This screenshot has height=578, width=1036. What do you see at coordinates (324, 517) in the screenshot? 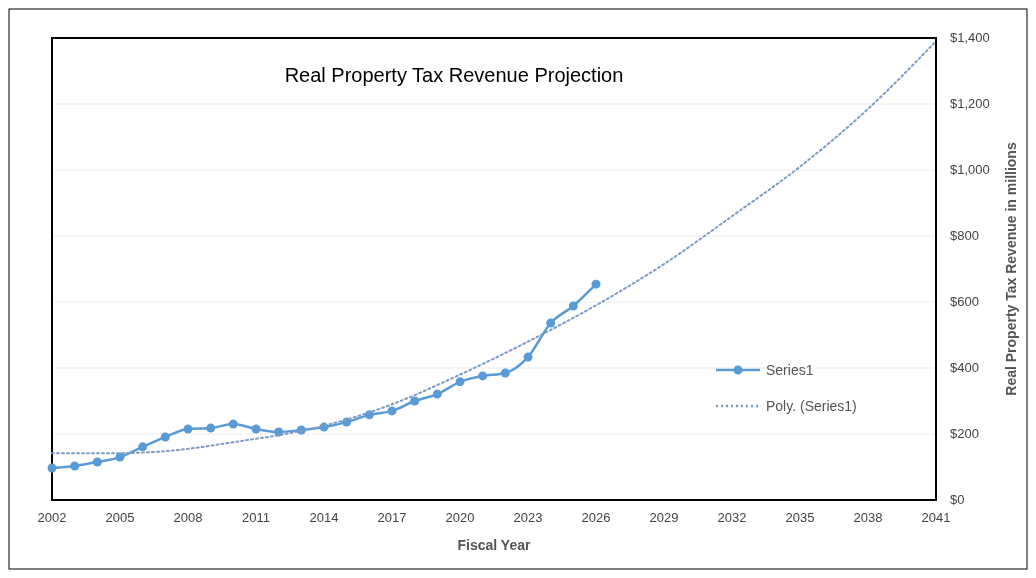
I see `x-tick-label: 2014` at bounding box center [324, 517].